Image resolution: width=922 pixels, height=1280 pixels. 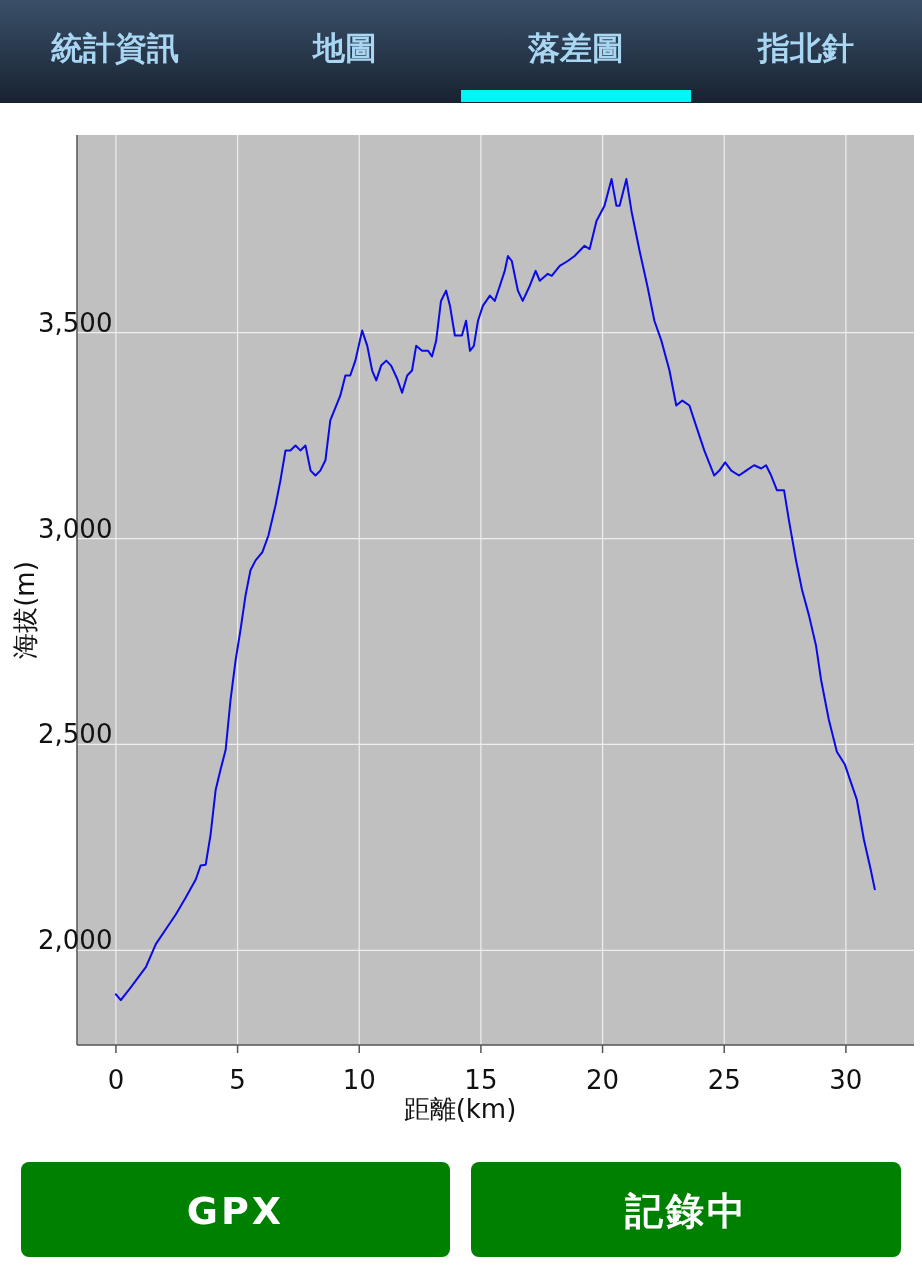 I want to click on text: 落差圖, so click(x=575, y=48).